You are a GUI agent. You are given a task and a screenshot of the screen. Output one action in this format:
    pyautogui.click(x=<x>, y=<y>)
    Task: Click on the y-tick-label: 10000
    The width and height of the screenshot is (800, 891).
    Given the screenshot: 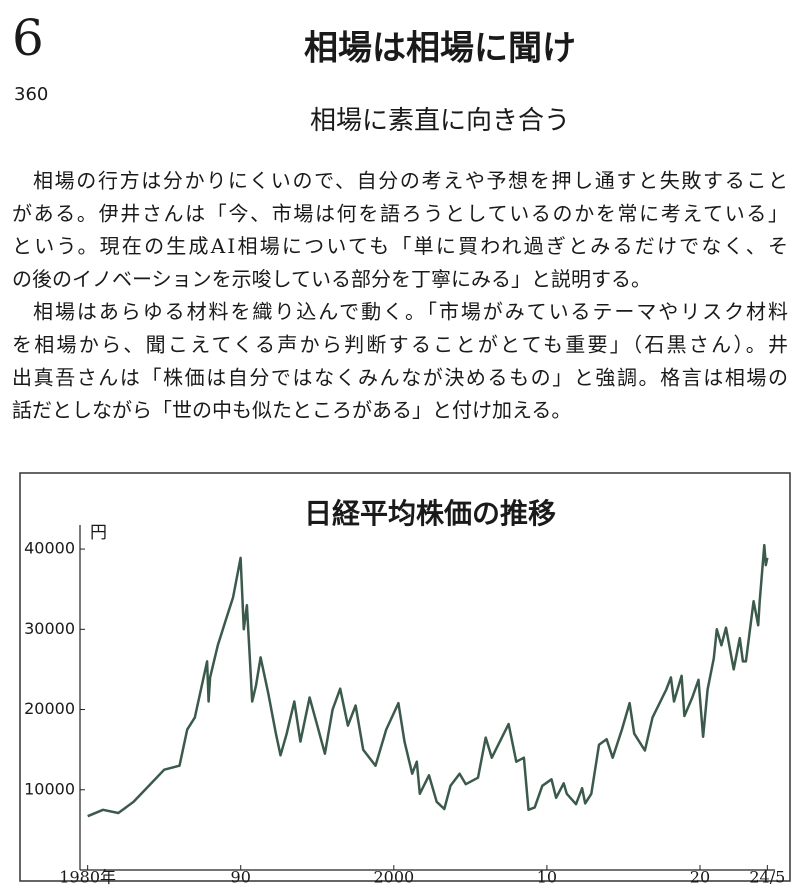 What is the action you would take?
    pyautogui.click(x=49, y=788)
    